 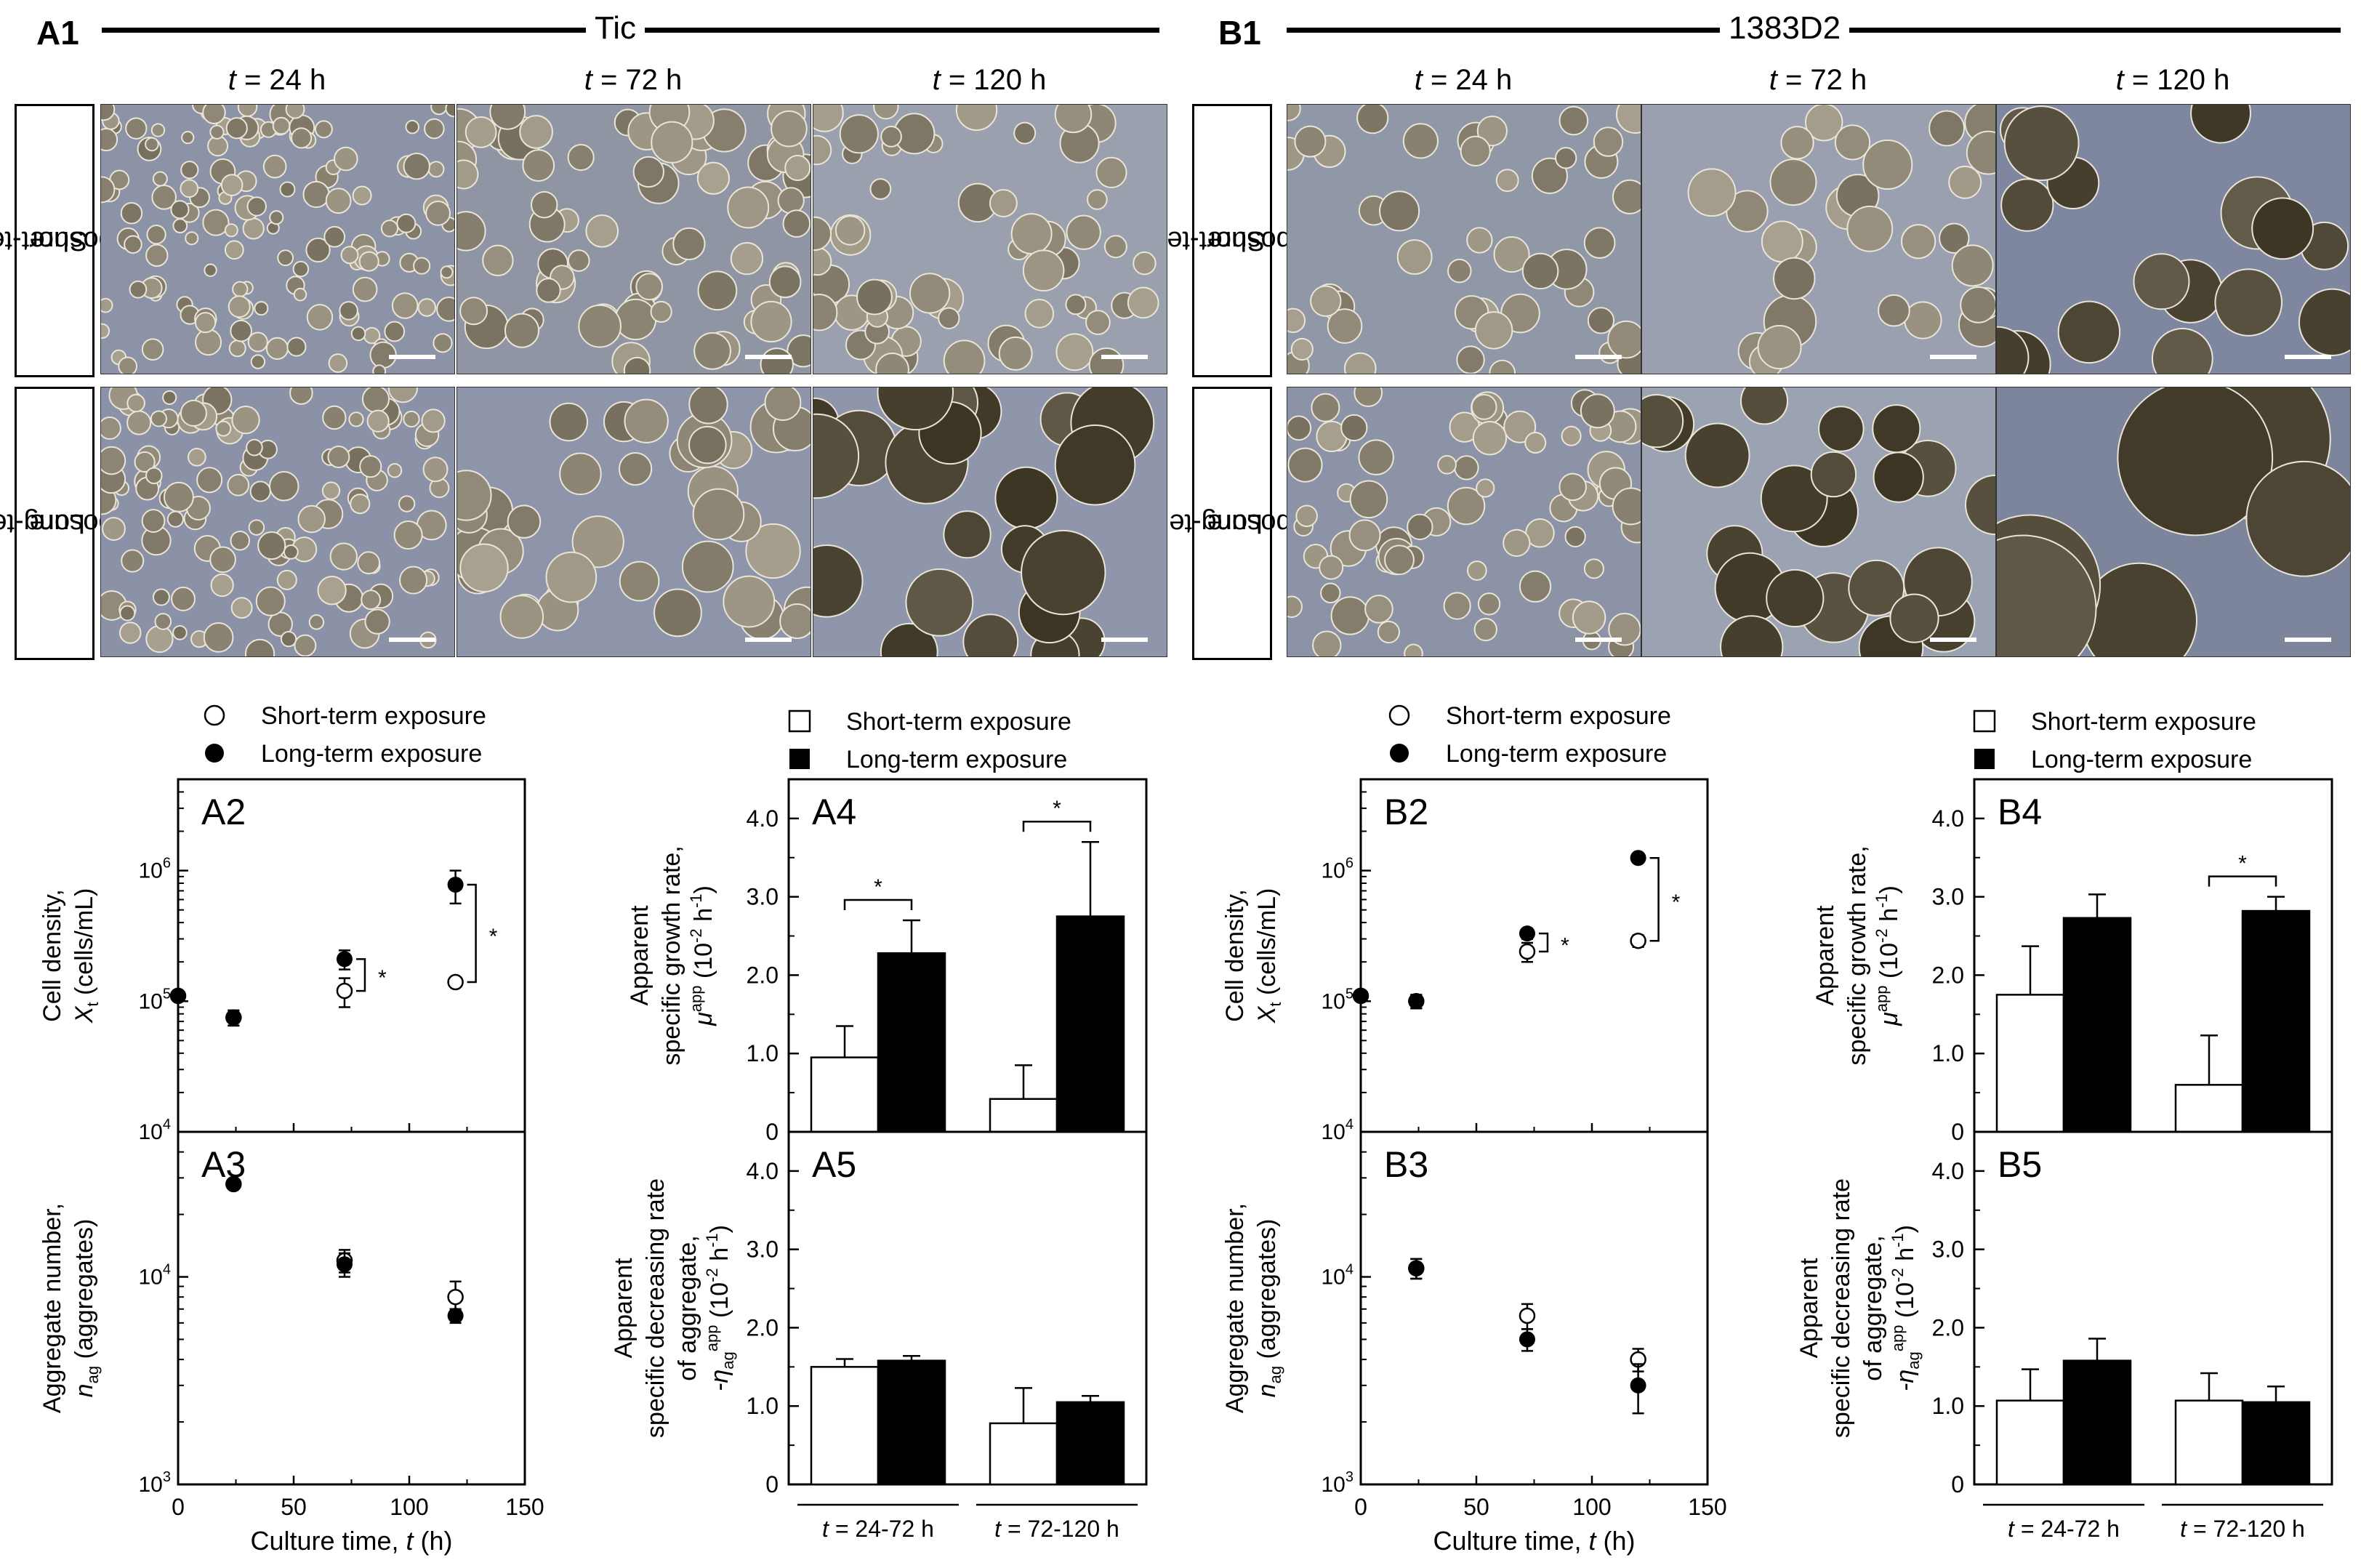 What do you see at coordinates (1463, 80) in the screenshot?
I see `timepoint-label: t = 24 h` at bounding box center [1463, 80].